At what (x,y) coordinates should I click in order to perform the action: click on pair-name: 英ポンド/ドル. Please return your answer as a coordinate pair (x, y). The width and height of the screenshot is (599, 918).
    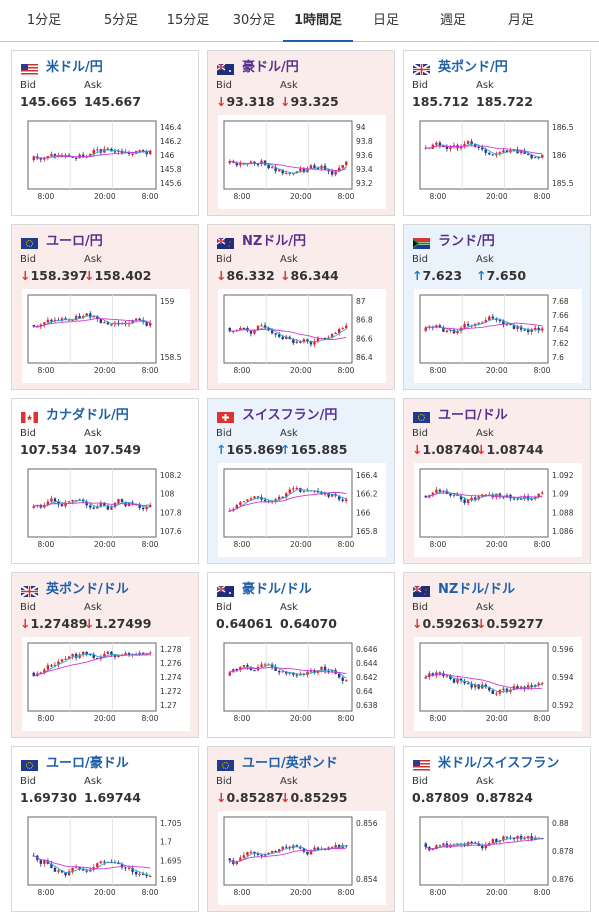
    Looking at the image, I should click on (87, 589).